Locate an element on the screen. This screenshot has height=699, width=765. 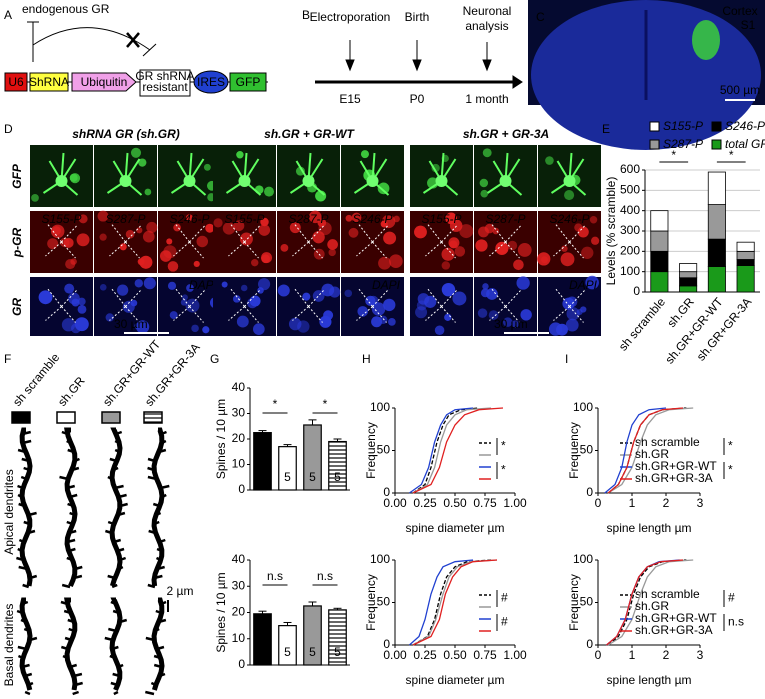
construct-element is located at coordinates (165, 83).